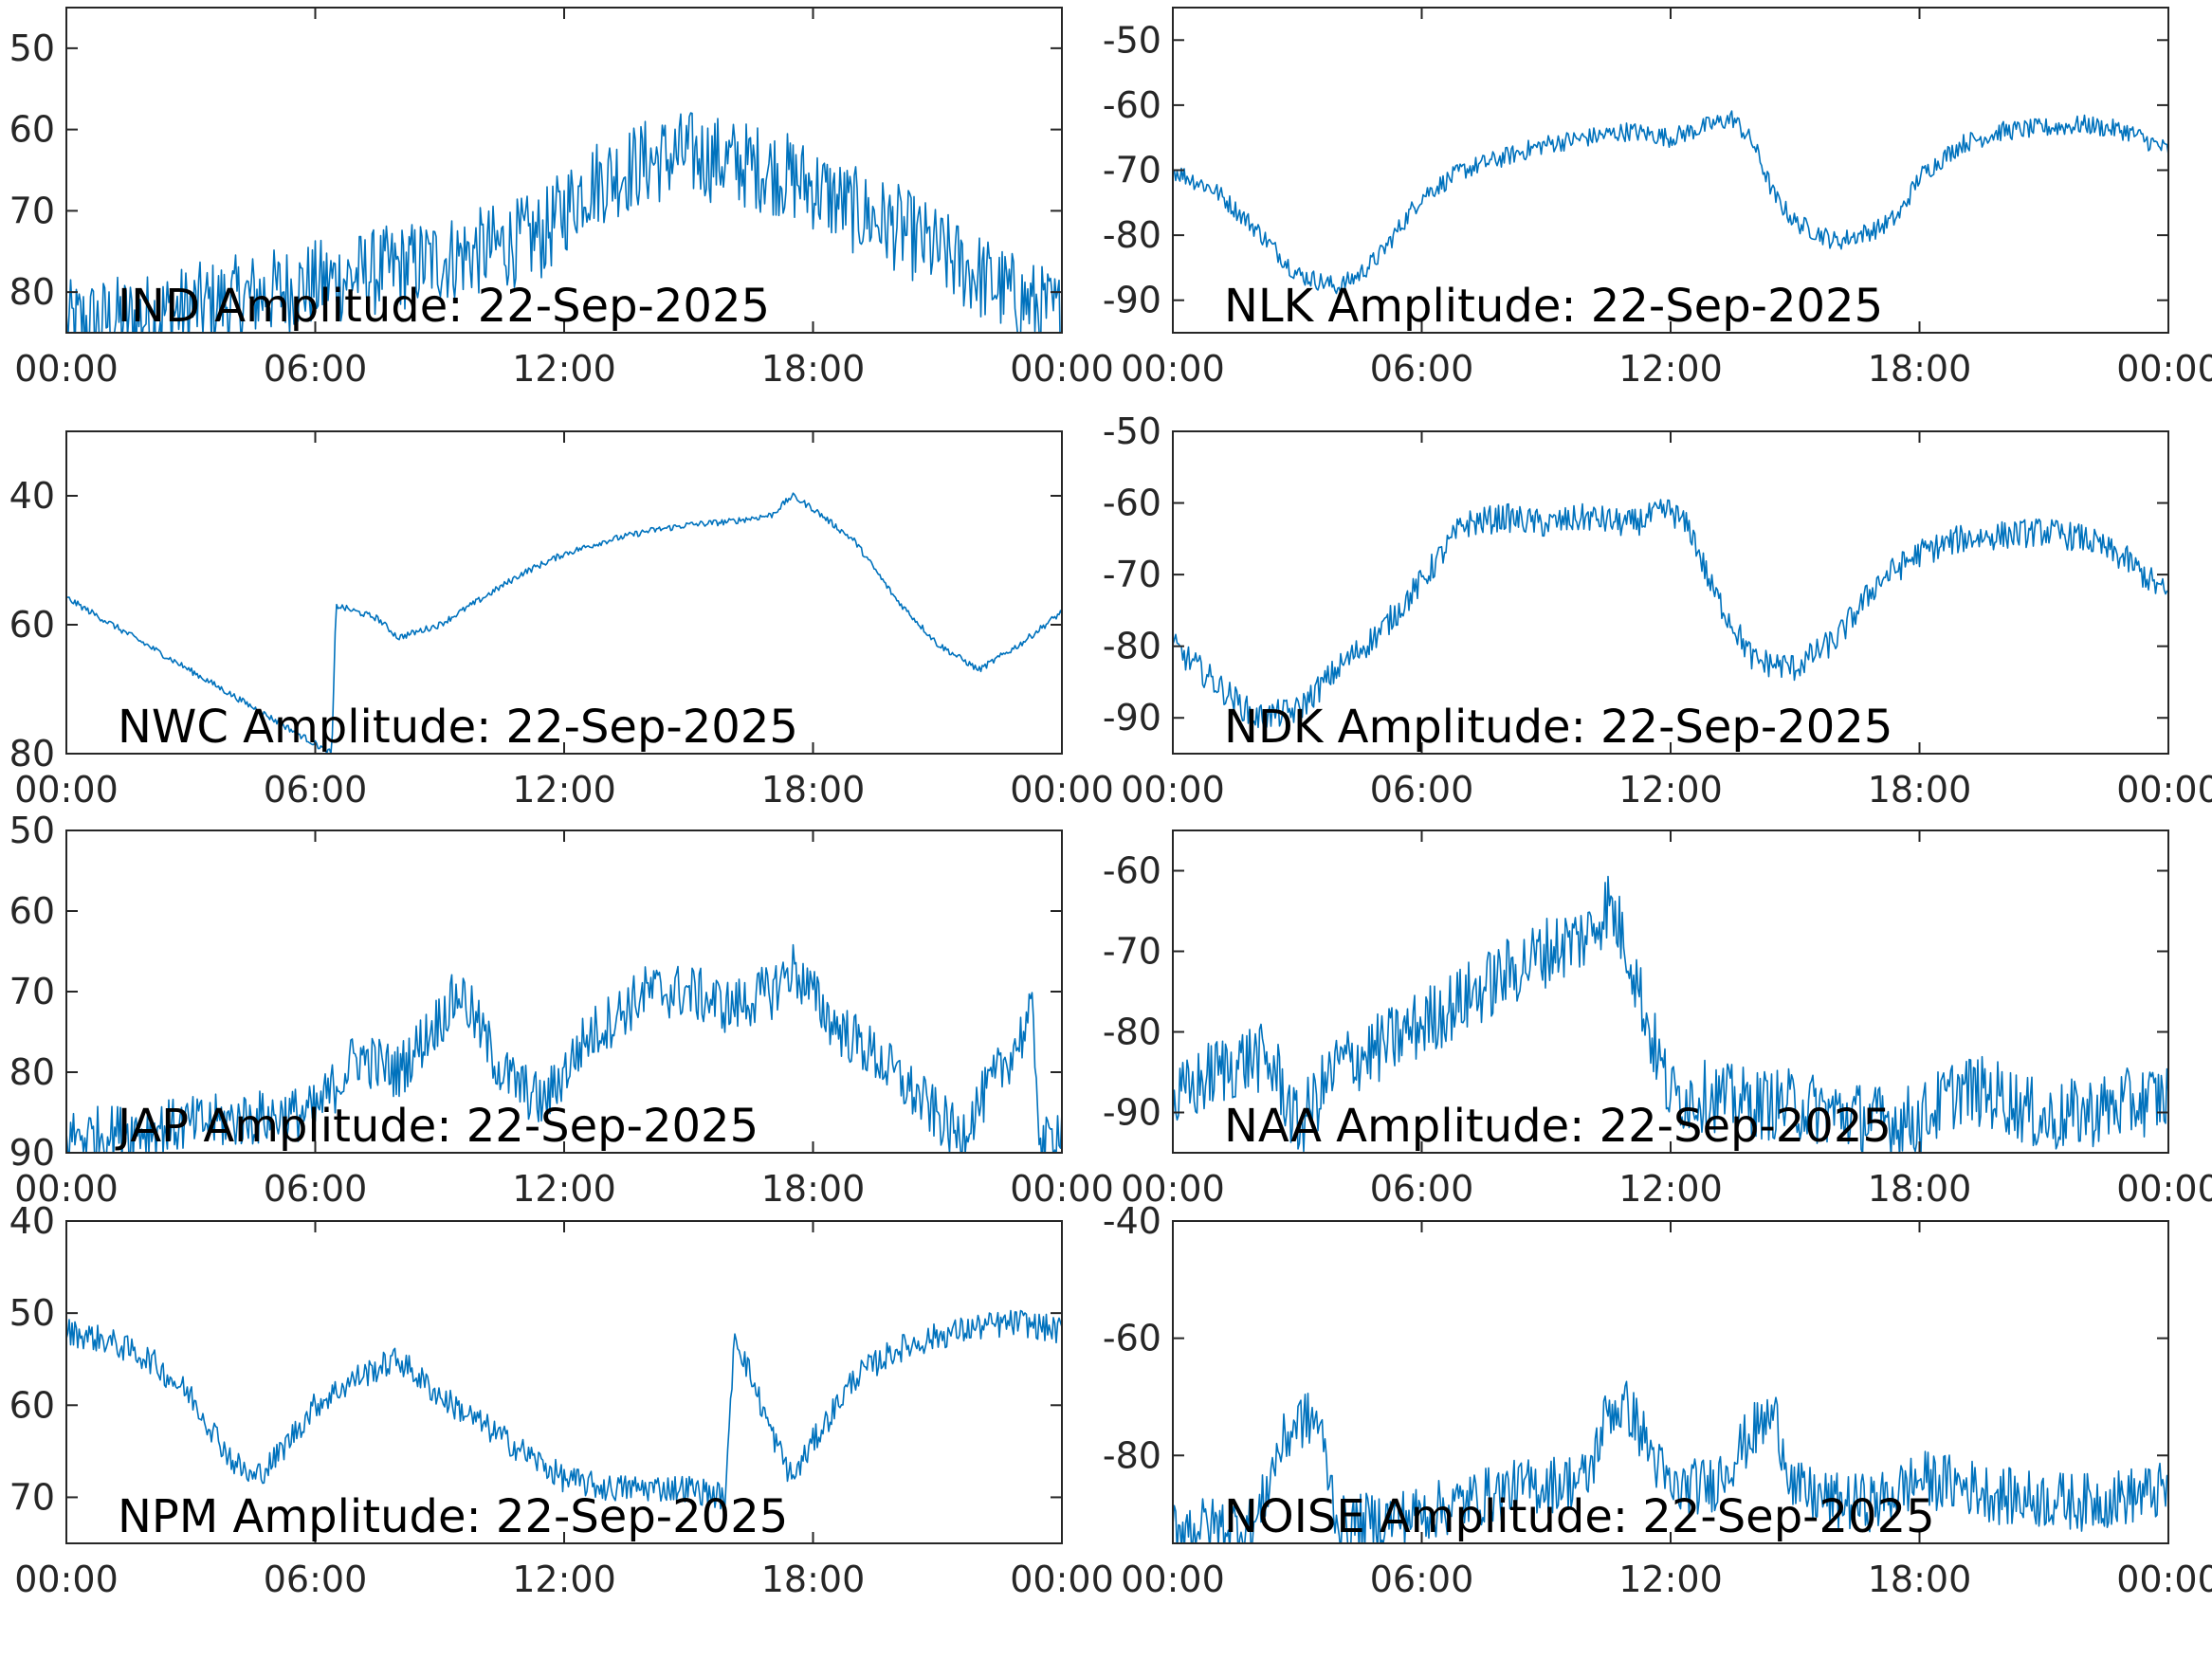 Image resolution: width=2212 pixels, height=1659 pixels. I want to click on amplitude-trace-ndk, so click(1670, 614).